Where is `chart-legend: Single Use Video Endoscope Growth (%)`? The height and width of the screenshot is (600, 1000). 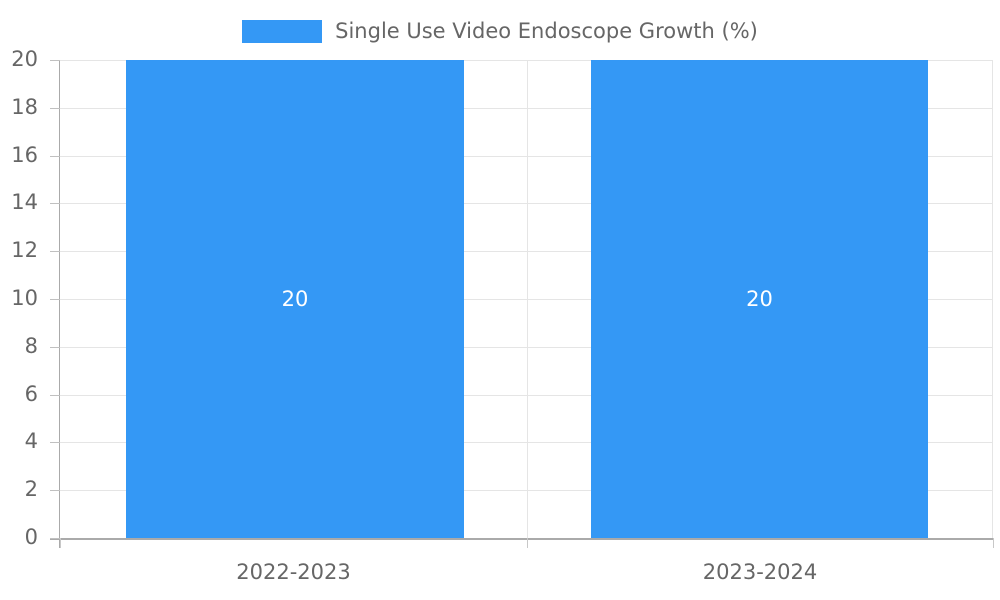 chart-legend: Single Use Video Endoscope Growth (%) is located at coordinates (500, 31).